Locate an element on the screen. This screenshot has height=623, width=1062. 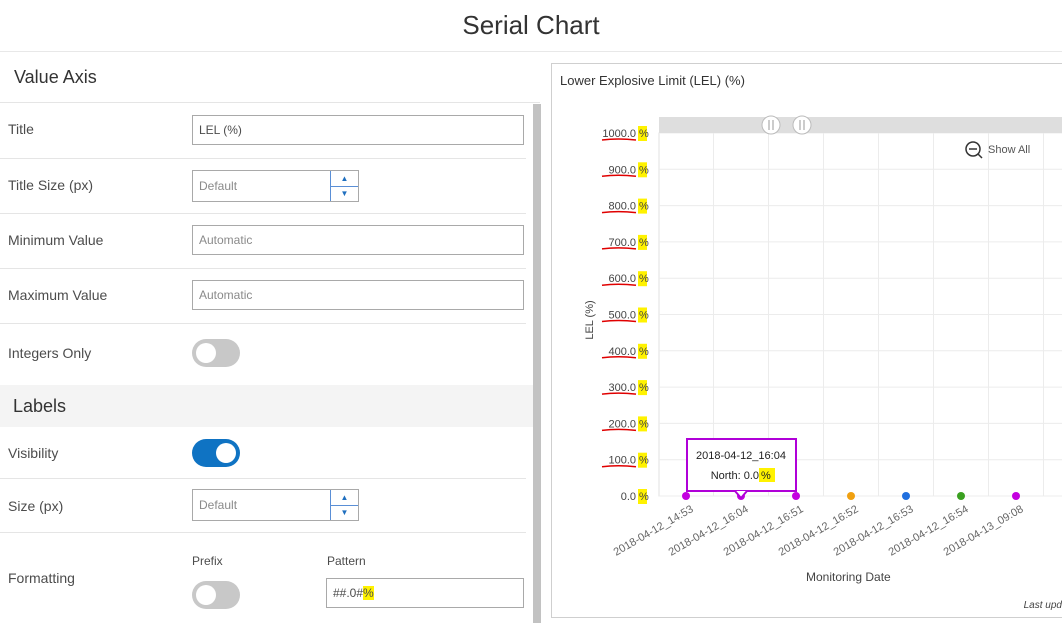
prefix-label: Prefix is located at coordinates (207, 561).